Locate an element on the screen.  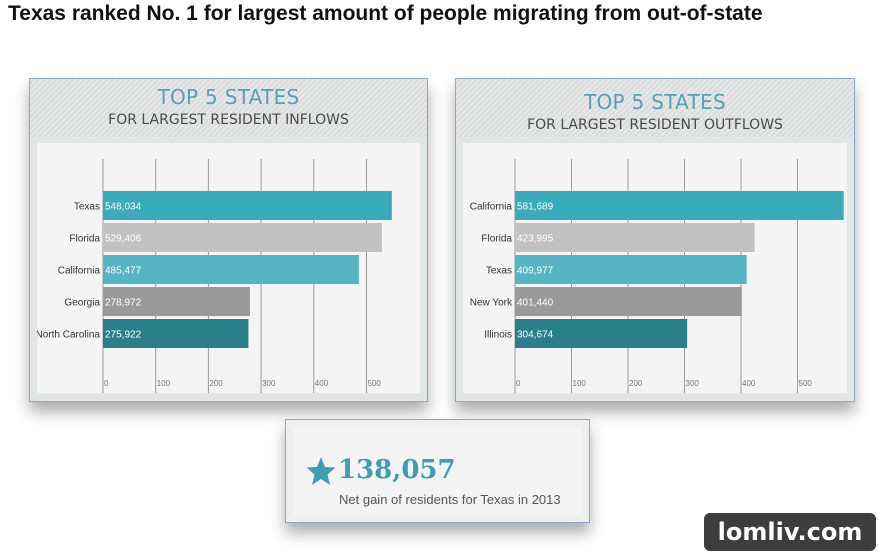
bar-value-label: 401,440 is located at coordinates (535, 303).